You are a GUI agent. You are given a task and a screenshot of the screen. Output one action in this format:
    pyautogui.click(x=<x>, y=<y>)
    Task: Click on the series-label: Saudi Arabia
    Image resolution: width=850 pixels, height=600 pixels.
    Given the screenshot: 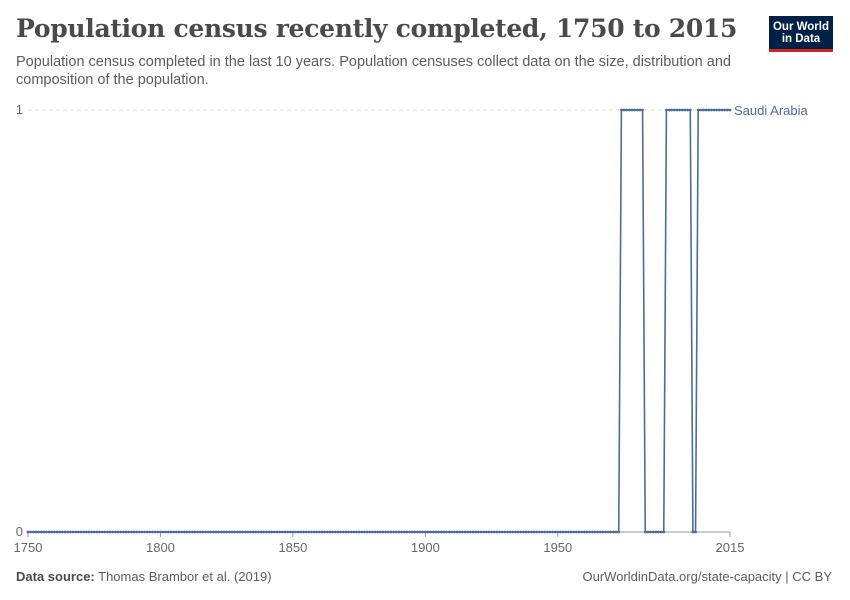 What is the action you would take?
    pyautogui.click(x=771, y=110)
    